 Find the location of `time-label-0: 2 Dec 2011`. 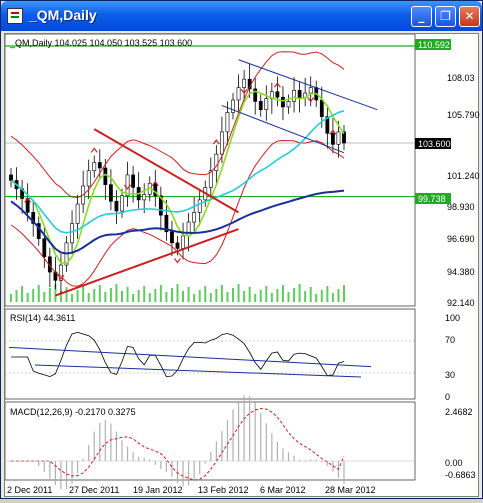

time-label-0: 2 Dec 2011 is located at coordinates (29, 490).